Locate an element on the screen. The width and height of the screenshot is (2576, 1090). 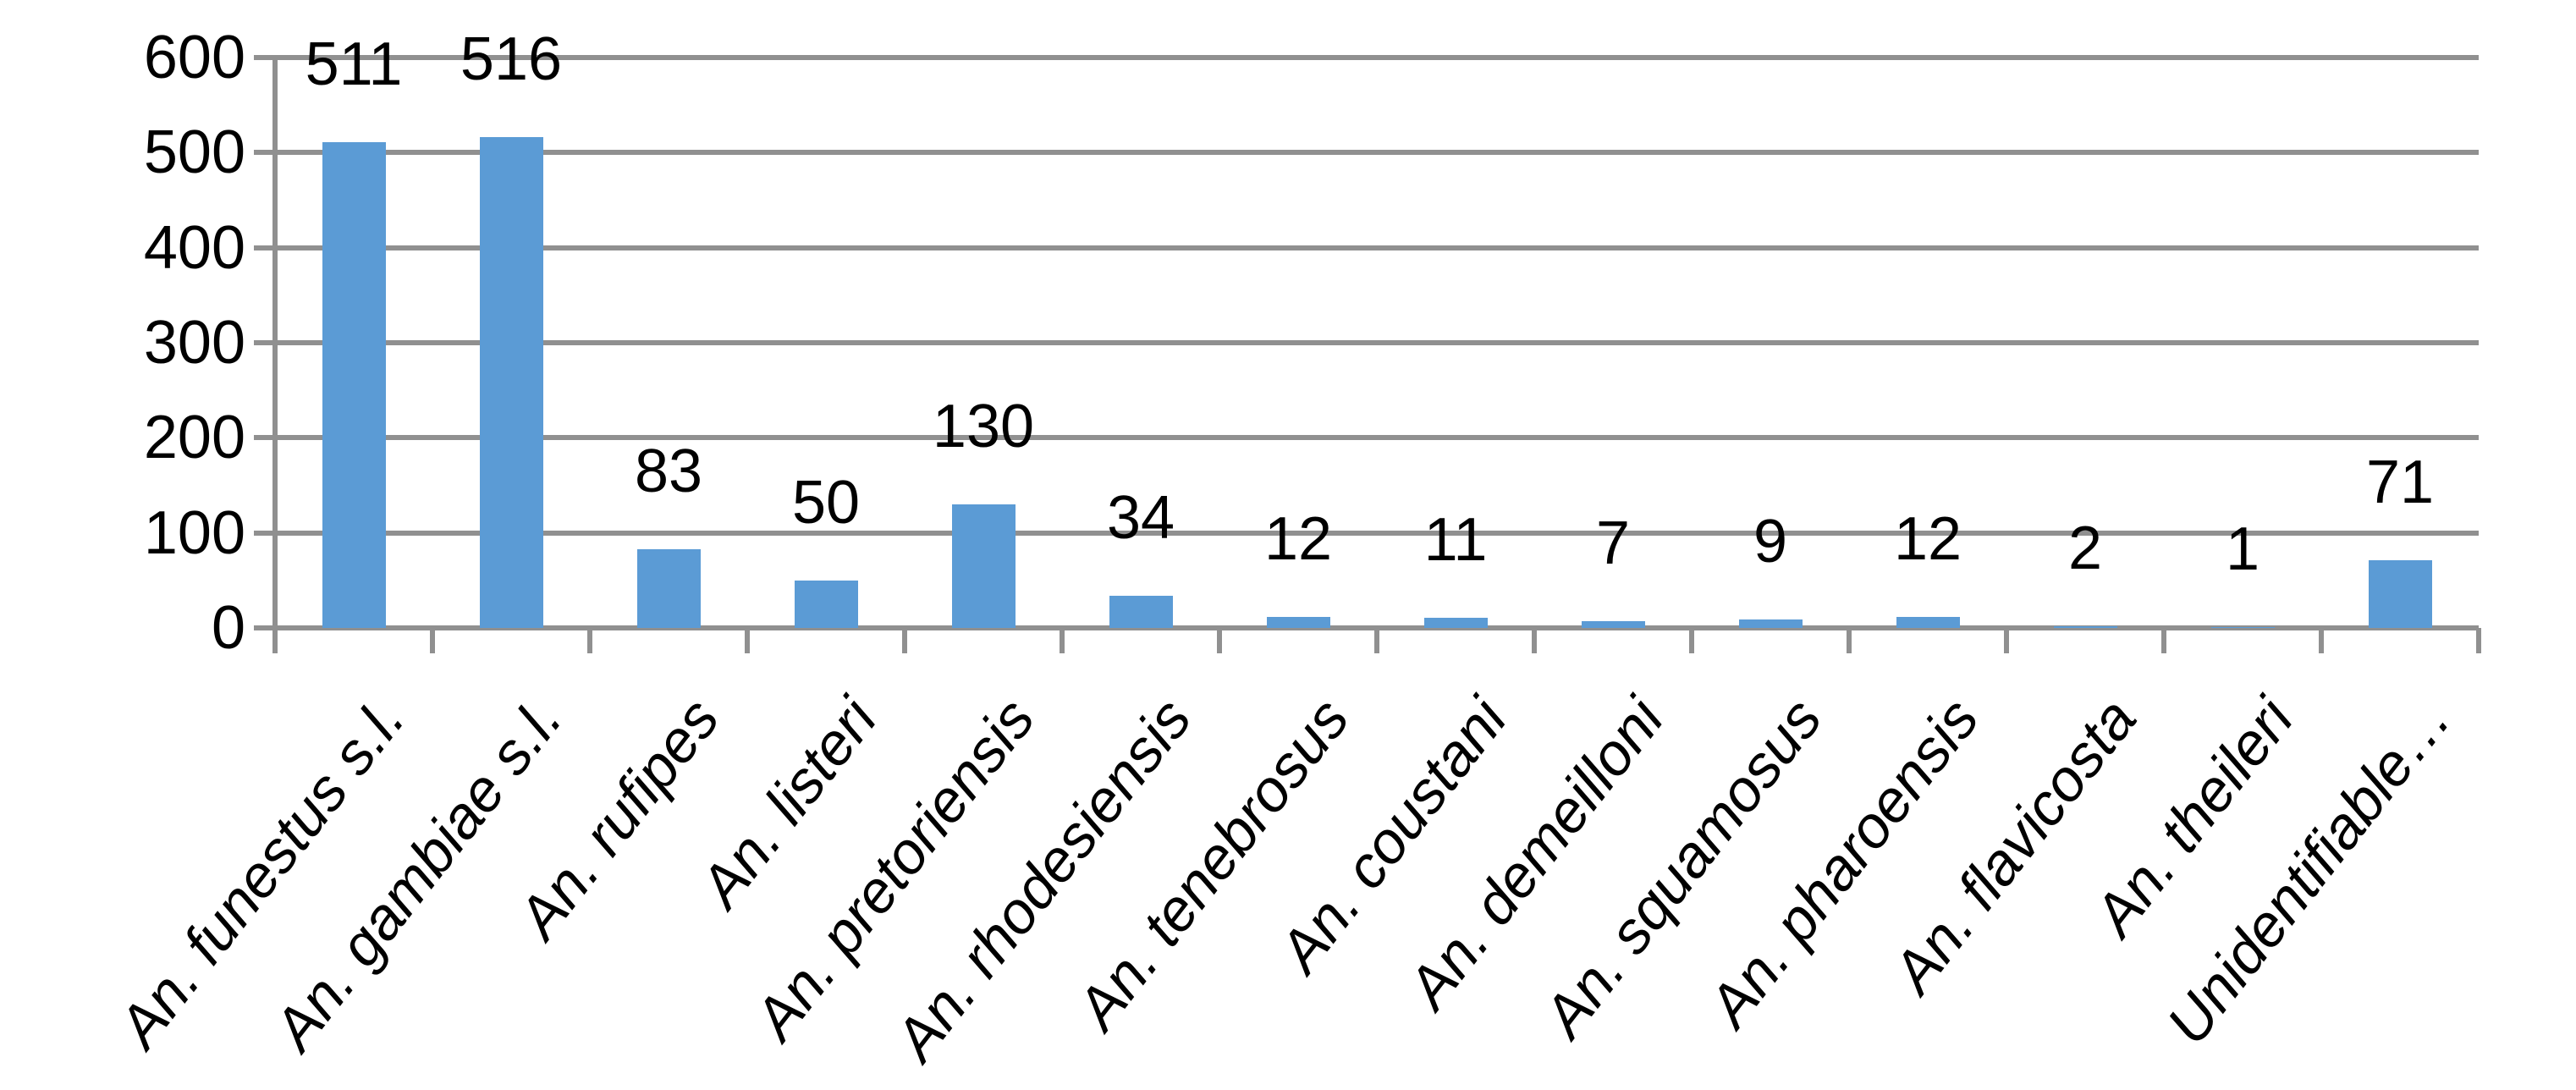
x-category-label-1: An. gambiae s.l. is located at coordinates (418, 873).